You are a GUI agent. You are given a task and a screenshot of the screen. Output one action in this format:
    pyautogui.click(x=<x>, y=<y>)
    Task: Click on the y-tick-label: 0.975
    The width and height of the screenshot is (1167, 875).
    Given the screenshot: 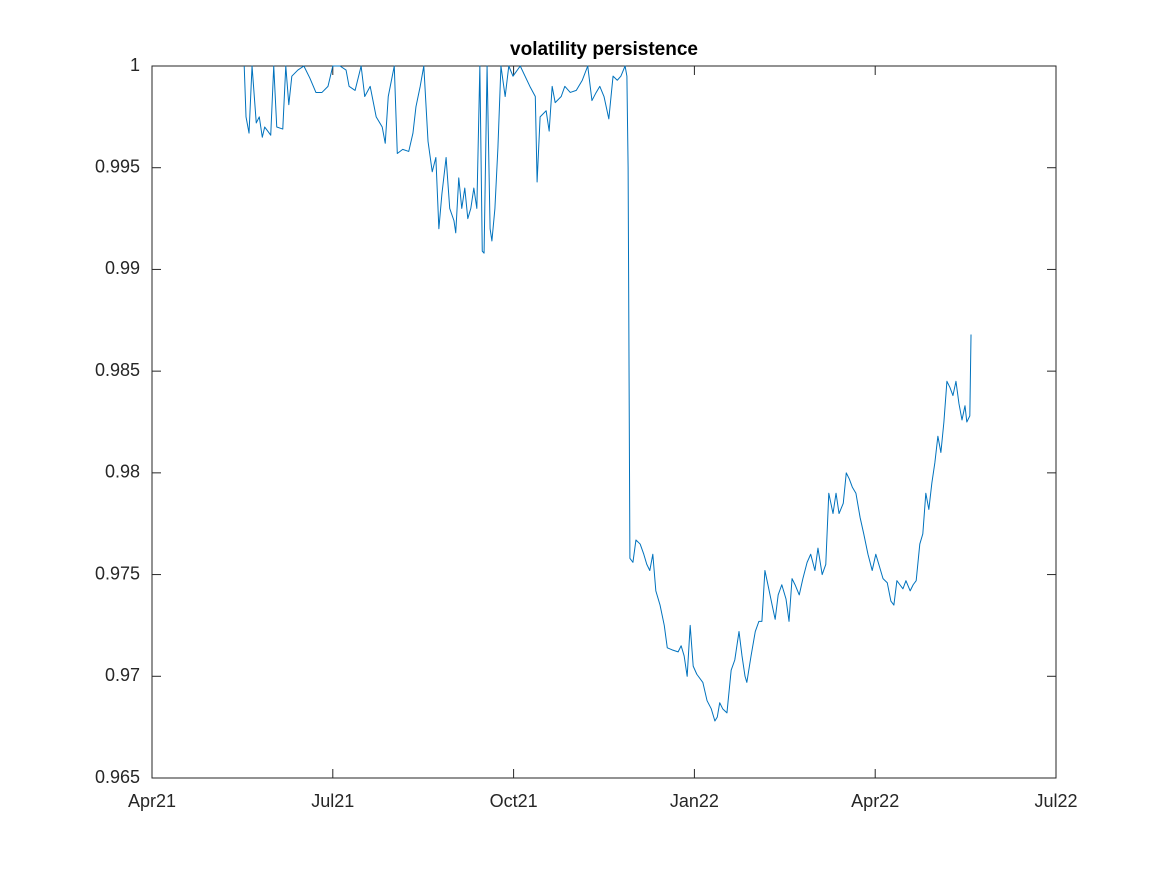 What is the action you would take?
    pyautogui.click(x=117, y=573)
    